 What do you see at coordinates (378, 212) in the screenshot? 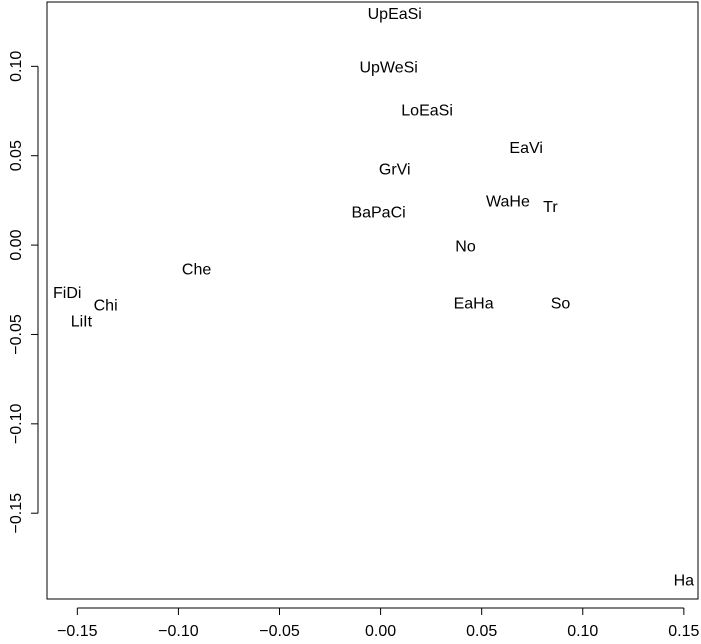
I see `point-label-bapaci: BaPaCi` at bounding box center [378, 212].